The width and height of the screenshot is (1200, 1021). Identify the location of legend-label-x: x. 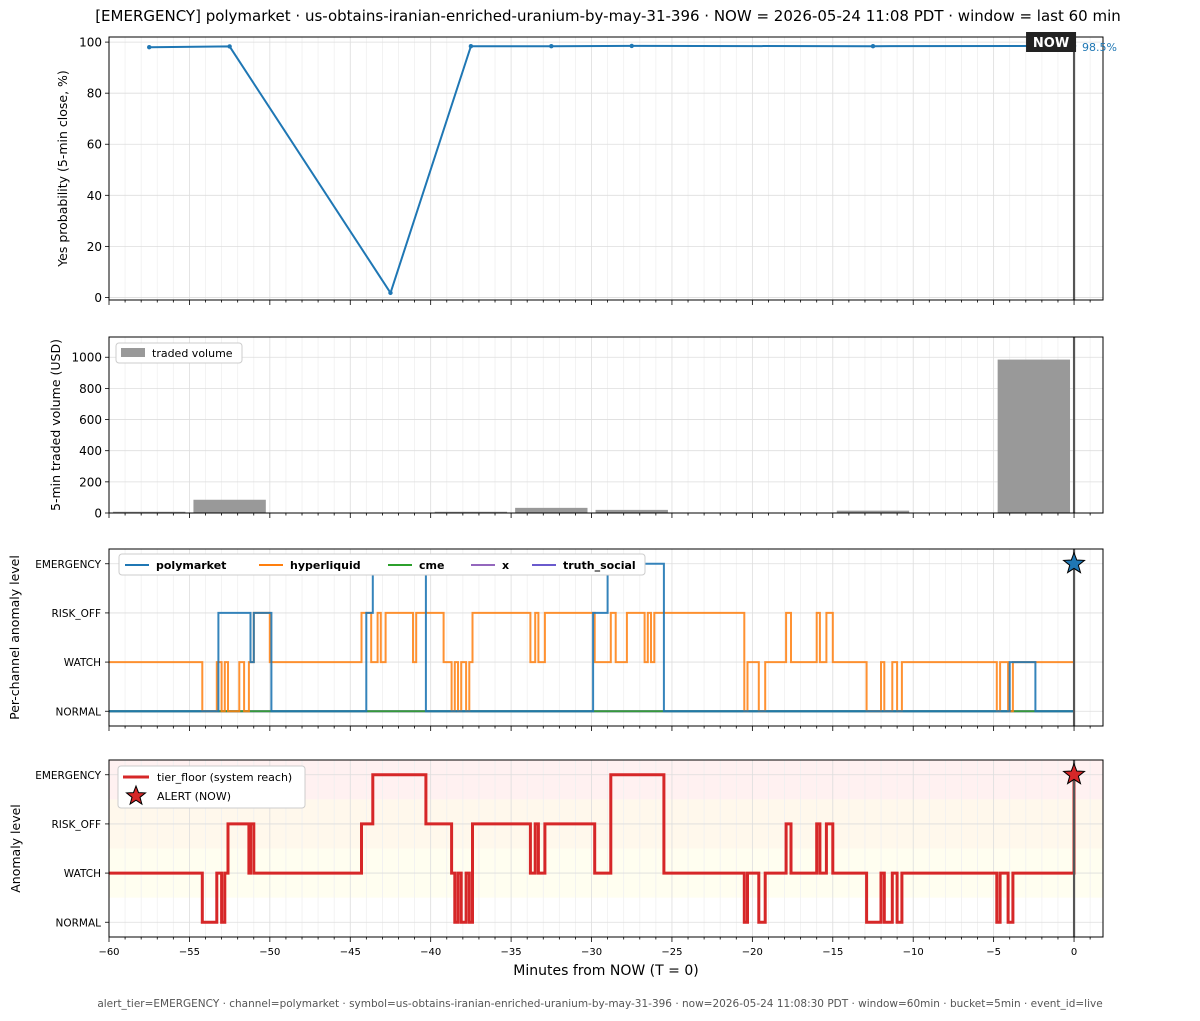
(505, 565).